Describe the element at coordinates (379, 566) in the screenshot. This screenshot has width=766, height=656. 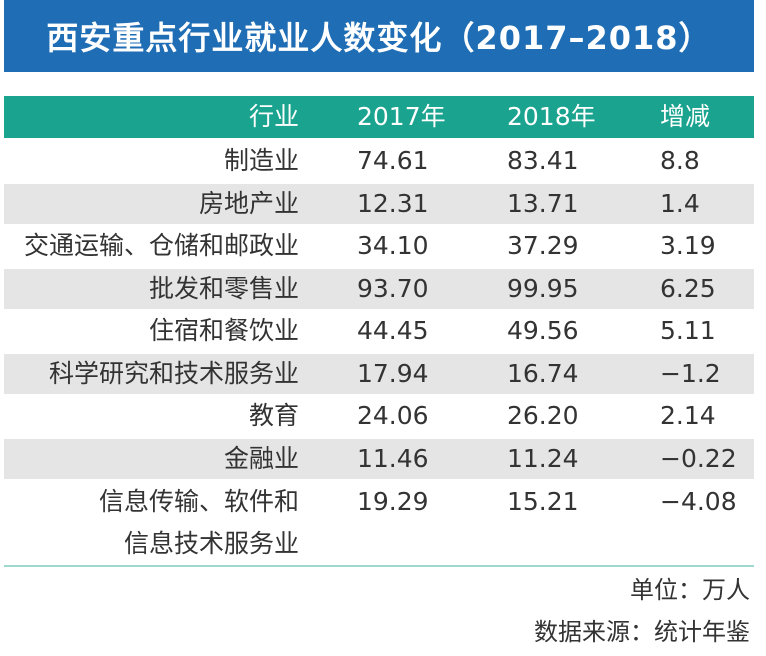
I see `rule` at that location.